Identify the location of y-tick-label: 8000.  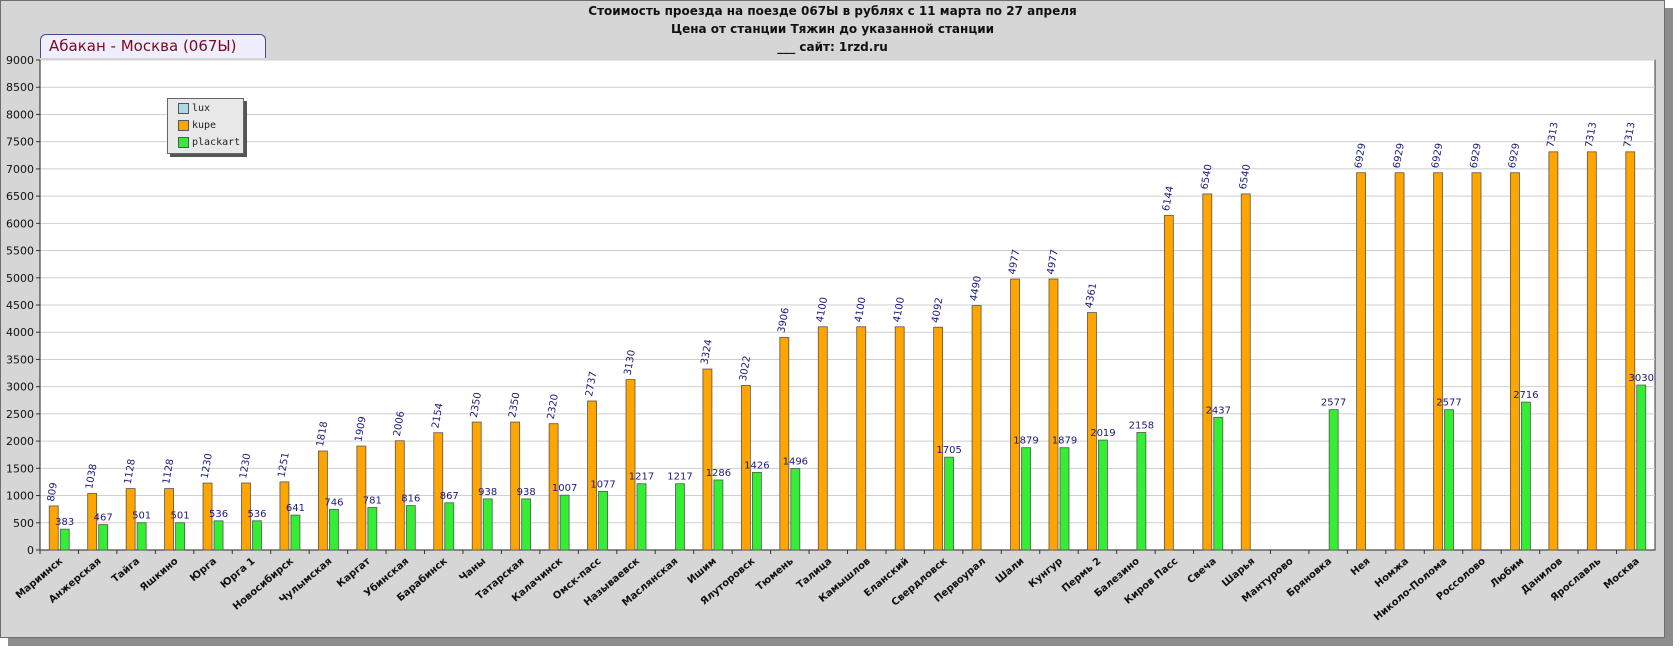
(20, 114).